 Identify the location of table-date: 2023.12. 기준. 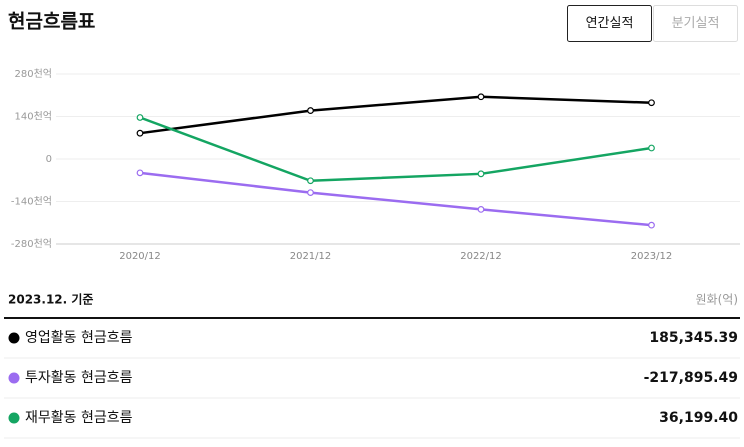
(50, 299).